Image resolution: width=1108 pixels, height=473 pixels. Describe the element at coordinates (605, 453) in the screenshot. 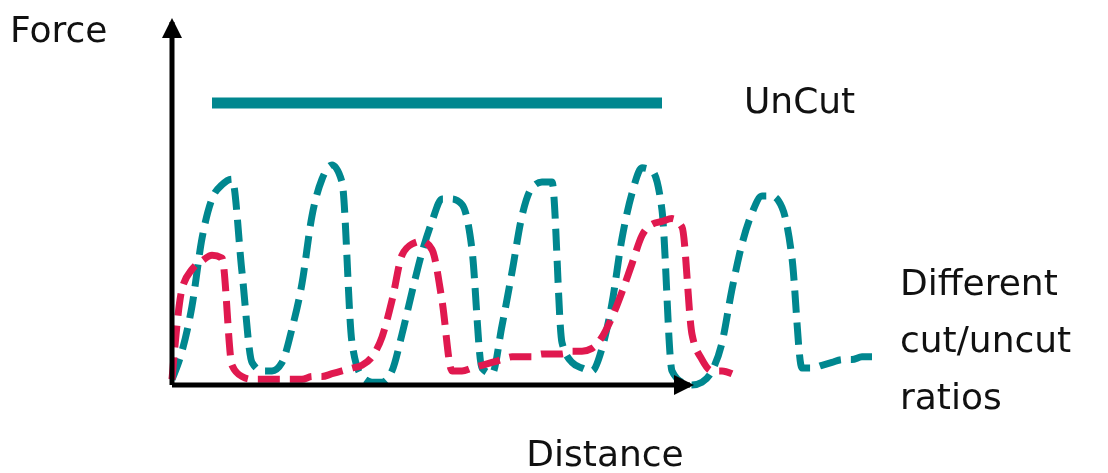

I see `x-axis-title: Distance` at that location.